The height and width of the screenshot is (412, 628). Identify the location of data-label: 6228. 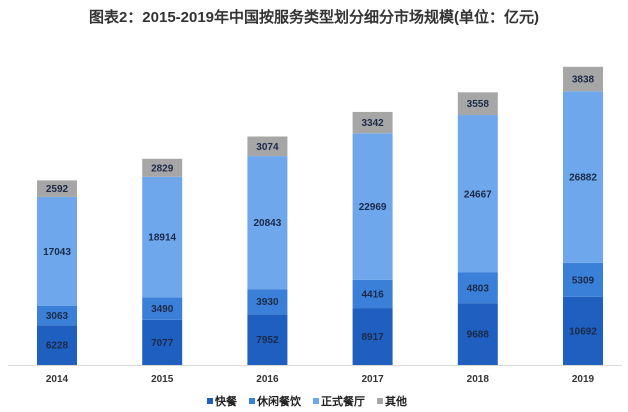
(57, 346).